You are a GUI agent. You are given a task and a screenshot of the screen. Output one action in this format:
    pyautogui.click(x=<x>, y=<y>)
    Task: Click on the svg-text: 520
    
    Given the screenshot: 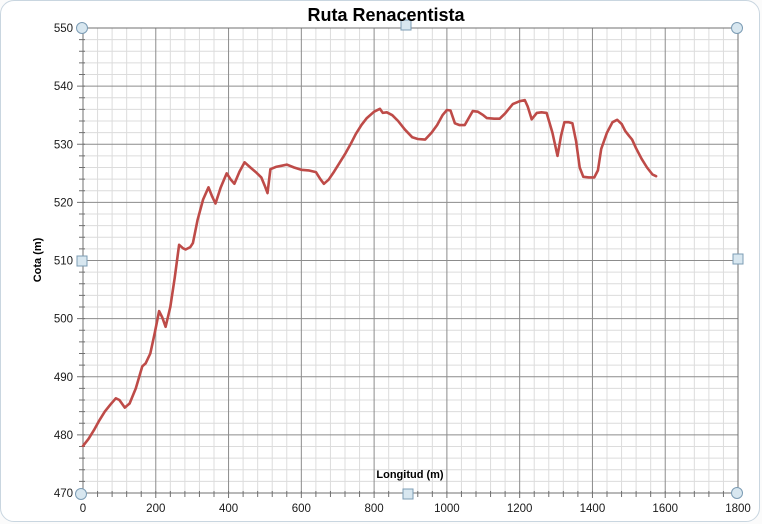 What is the action you would take?
    pyautogui.click(x=63, y=203)
    